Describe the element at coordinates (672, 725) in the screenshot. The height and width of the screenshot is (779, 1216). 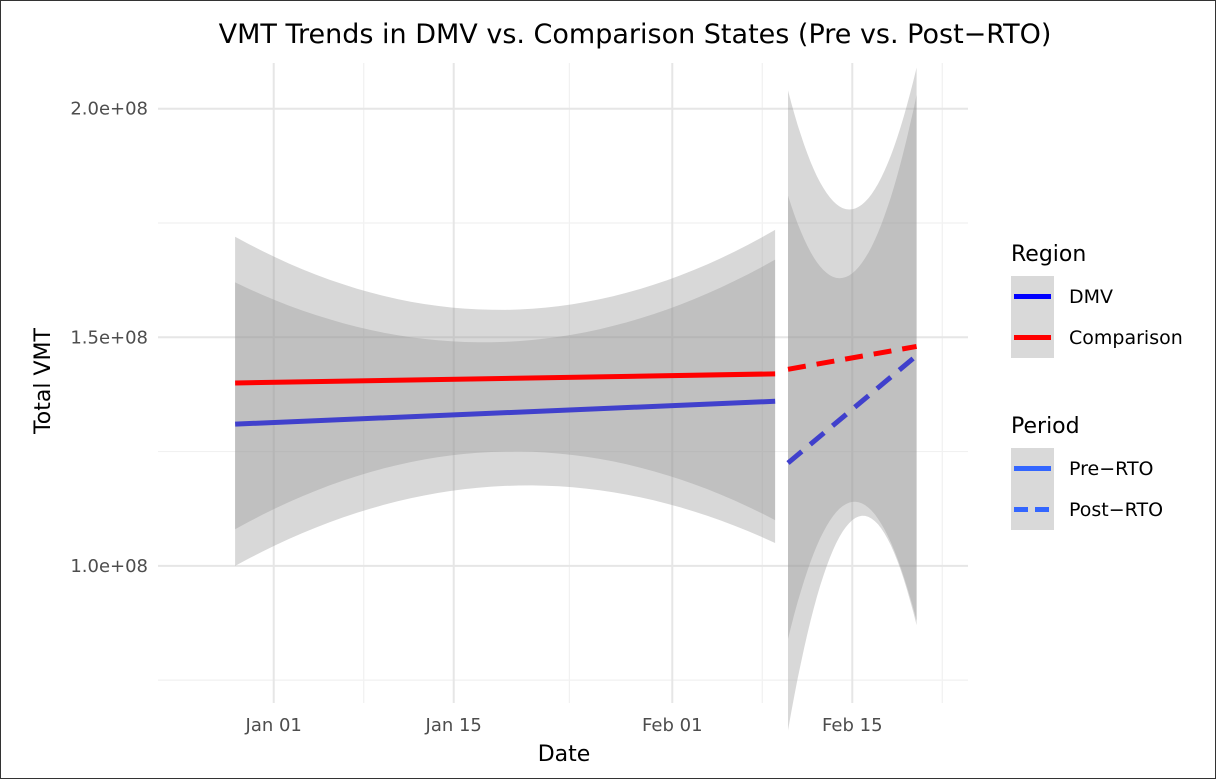
I see `x-tick-label: Feb 01` at that location.